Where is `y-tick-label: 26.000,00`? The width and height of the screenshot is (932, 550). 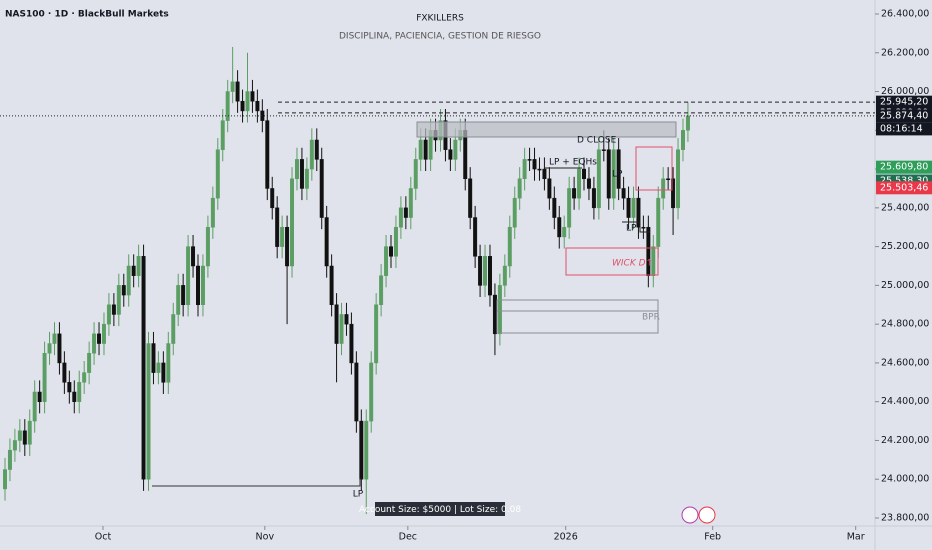
y-tick-label: 26.000,00 is located at coordinates (905, 91).